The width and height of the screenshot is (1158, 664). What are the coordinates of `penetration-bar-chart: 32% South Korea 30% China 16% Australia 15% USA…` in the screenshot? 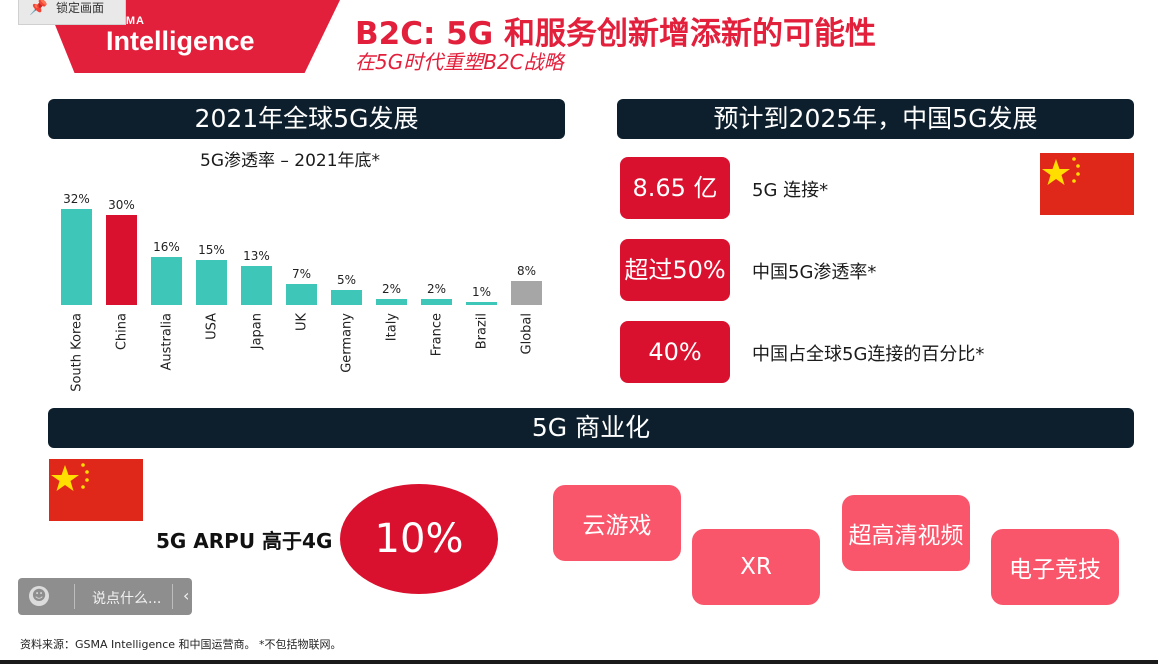 It's located at (301, 292).